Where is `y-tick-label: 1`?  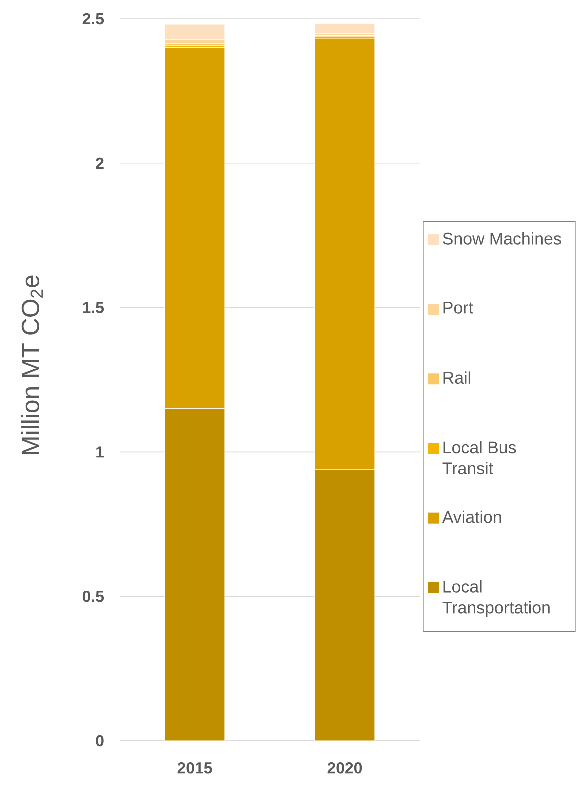
y-tick-label: 1 is located at coordinates (100, 452).